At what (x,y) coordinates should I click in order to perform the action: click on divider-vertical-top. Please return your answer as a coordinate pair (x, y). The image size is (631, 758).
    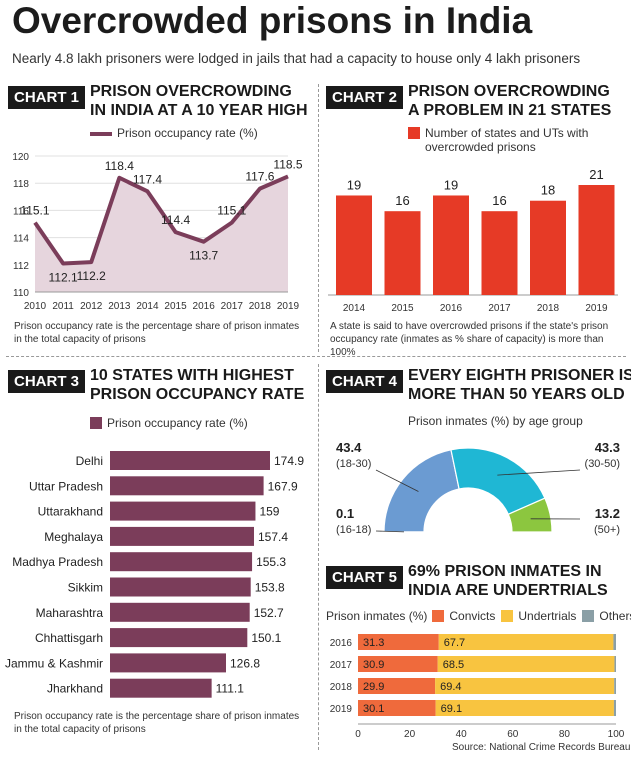
    Looking at the image, I should click on (318, 218).